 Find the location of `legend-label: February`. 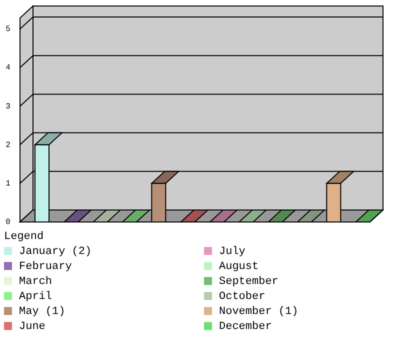

legend-label: February is located at coordinates (45, 266).